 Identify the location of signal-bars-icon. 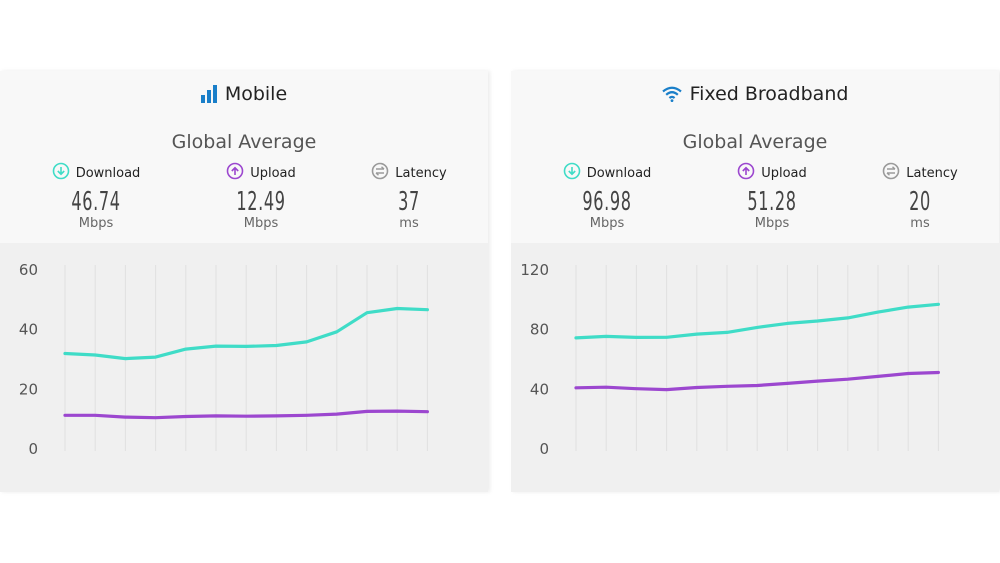
(208, 94).